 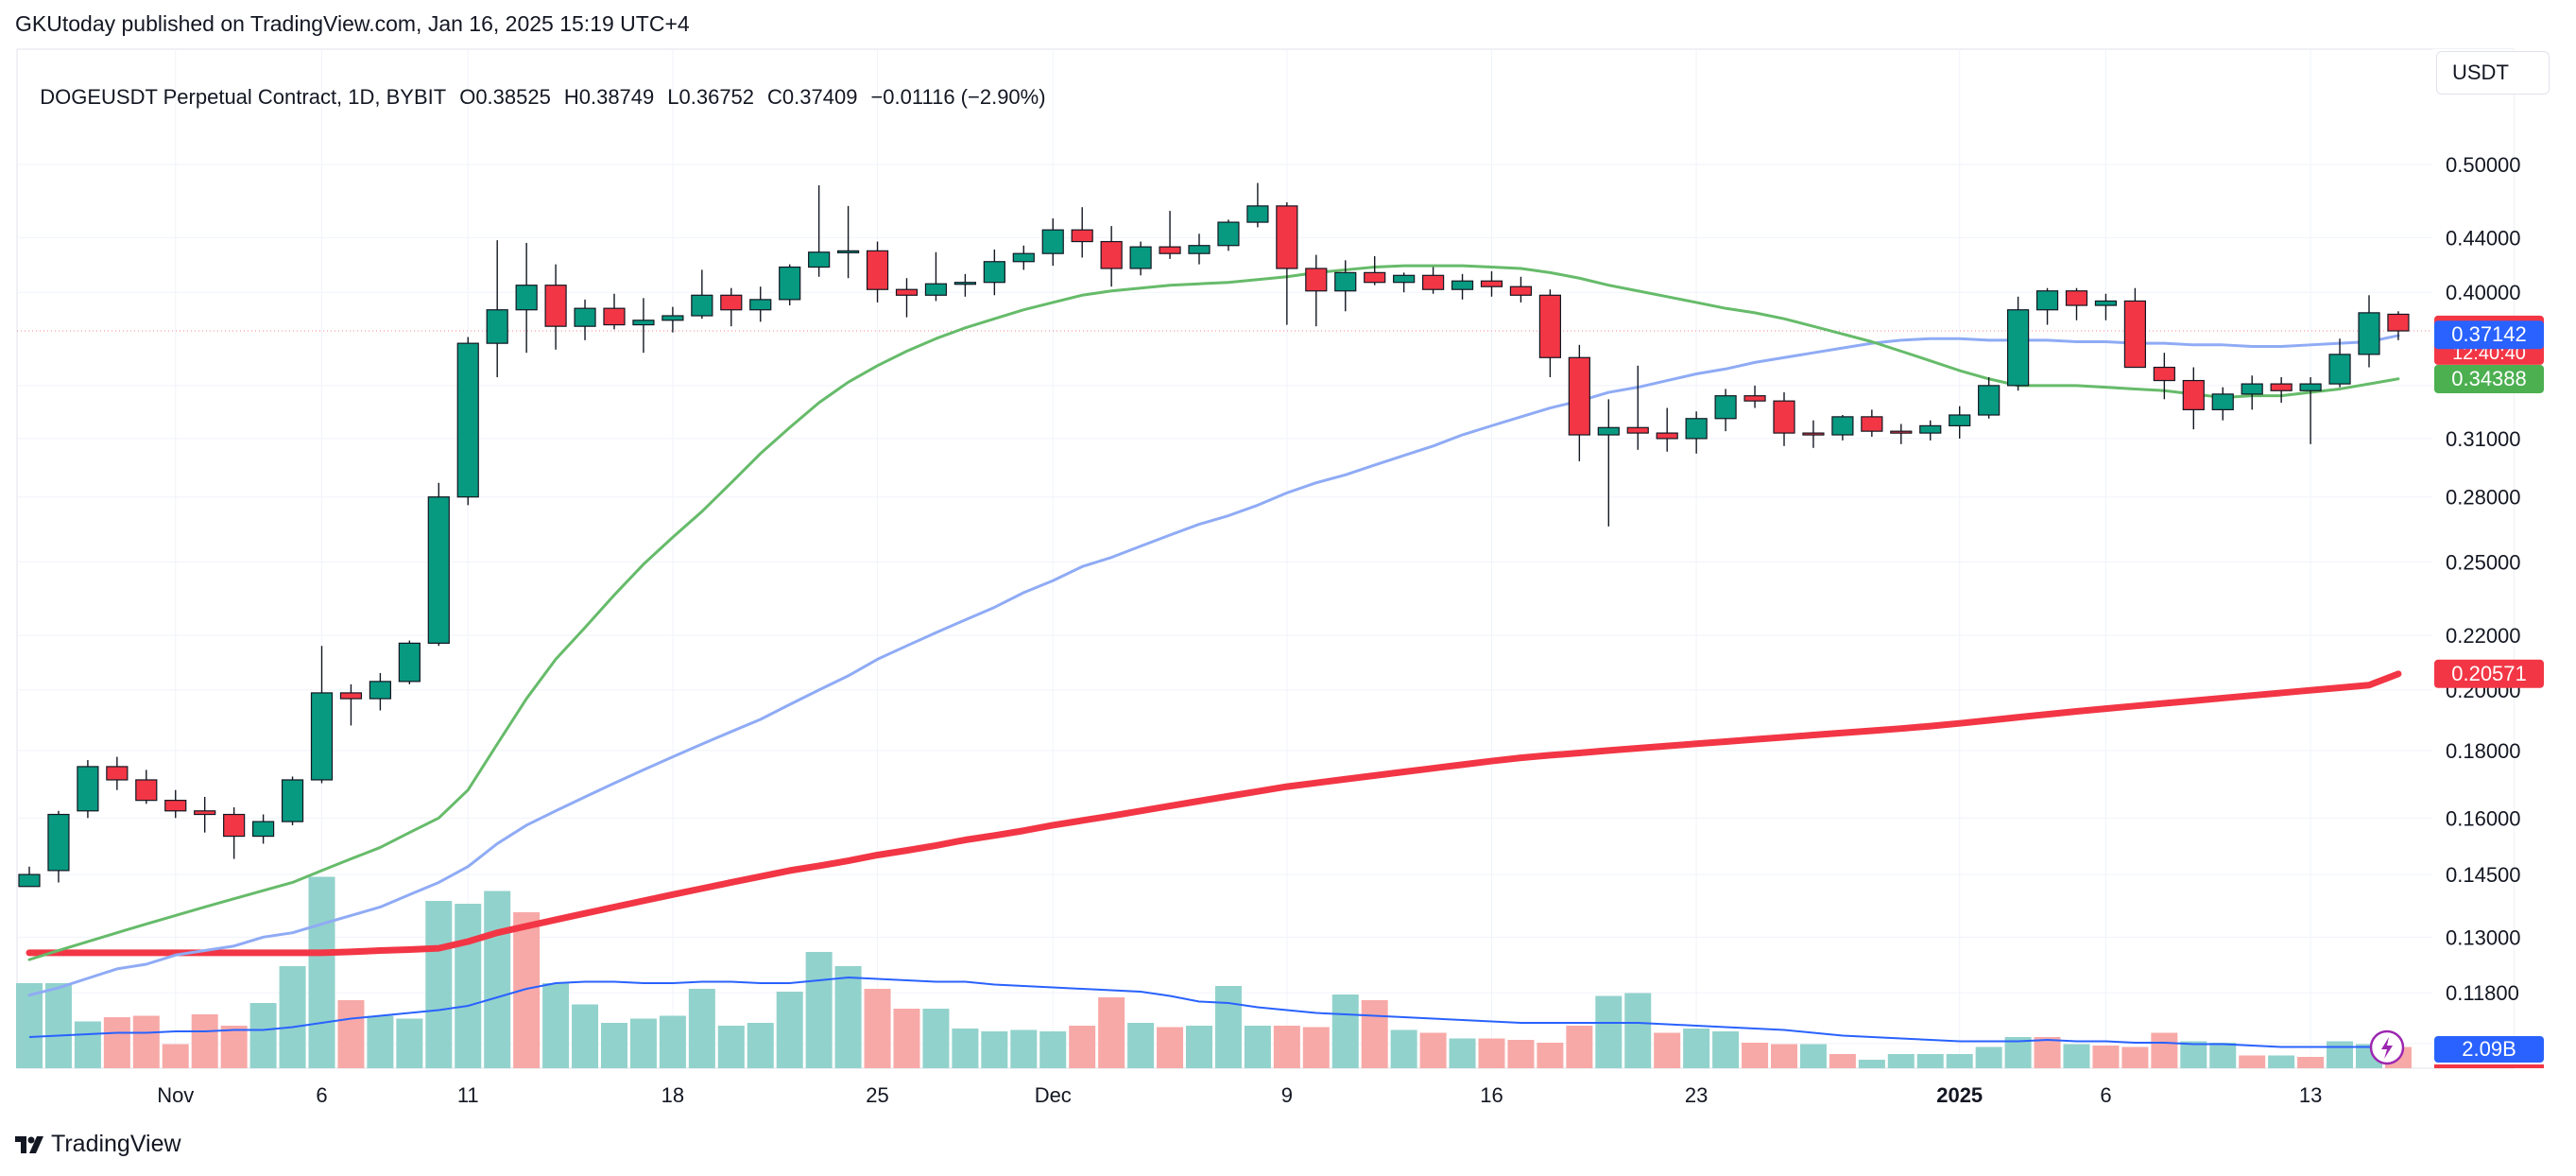 I want to click on price-label-tag, so click(x=2489, y=378).